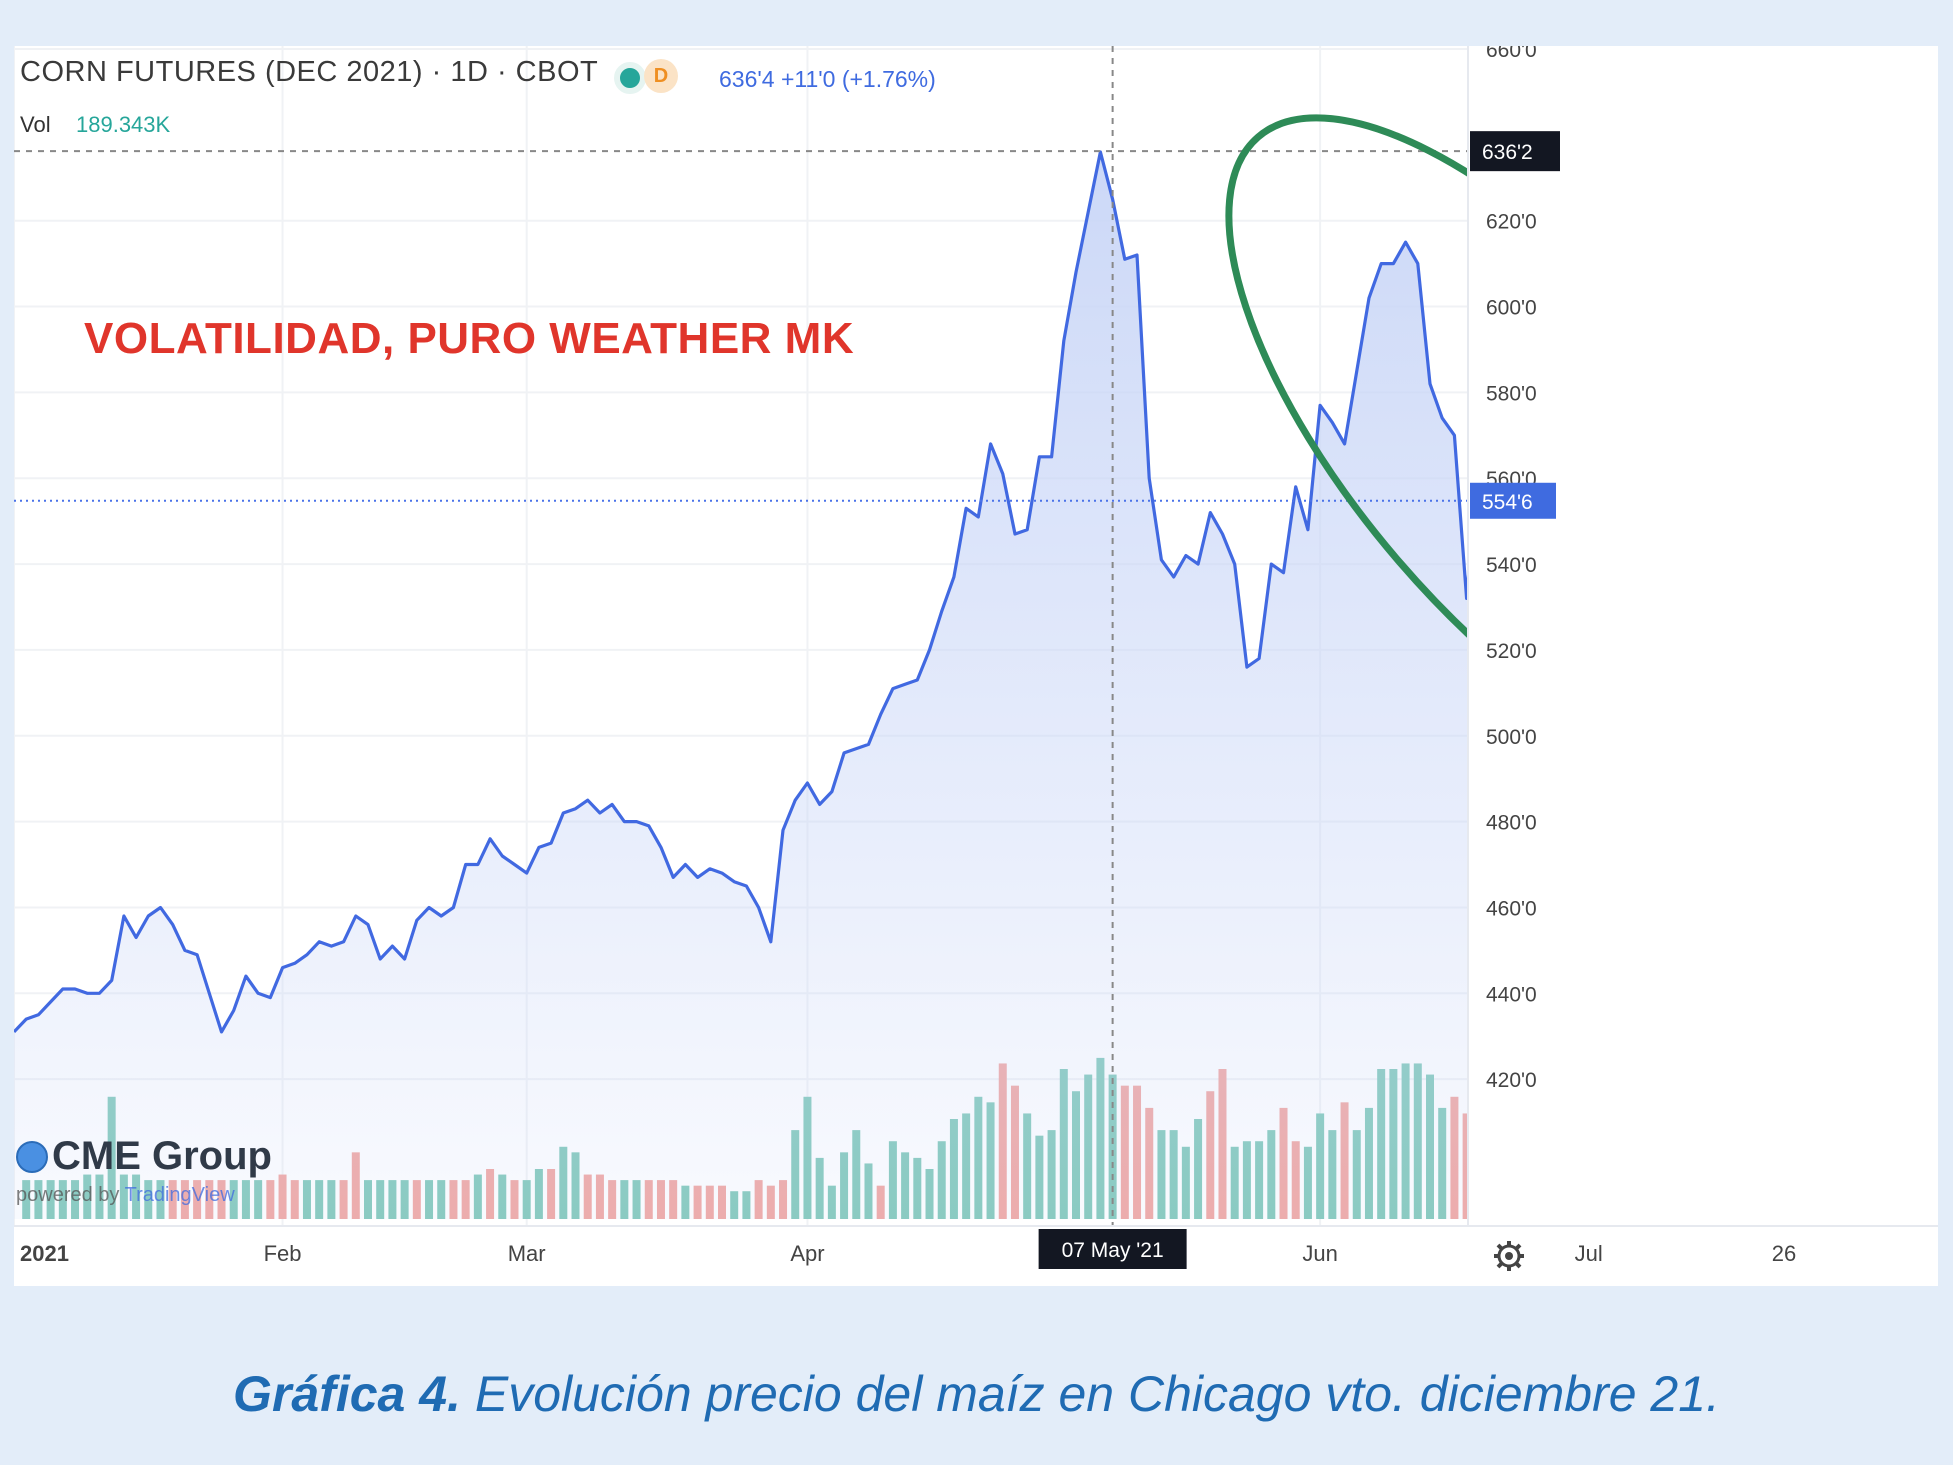 The height and width of the screenshot is (1465, 1953). What do you see at coordinates (179, 1195) in the screenshot?
I see `tradingview-name: TradingView` at bounding box center [179, 1195].